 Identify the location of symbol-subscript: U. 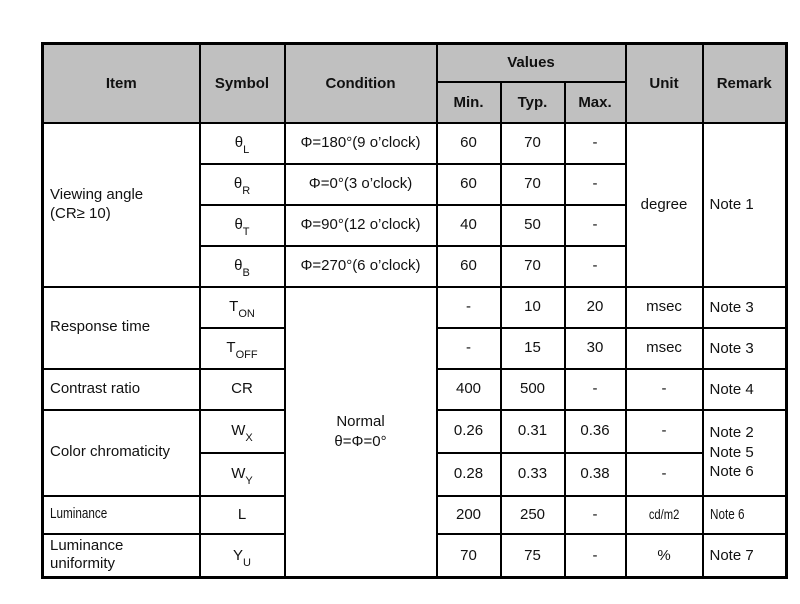
(247, 562).